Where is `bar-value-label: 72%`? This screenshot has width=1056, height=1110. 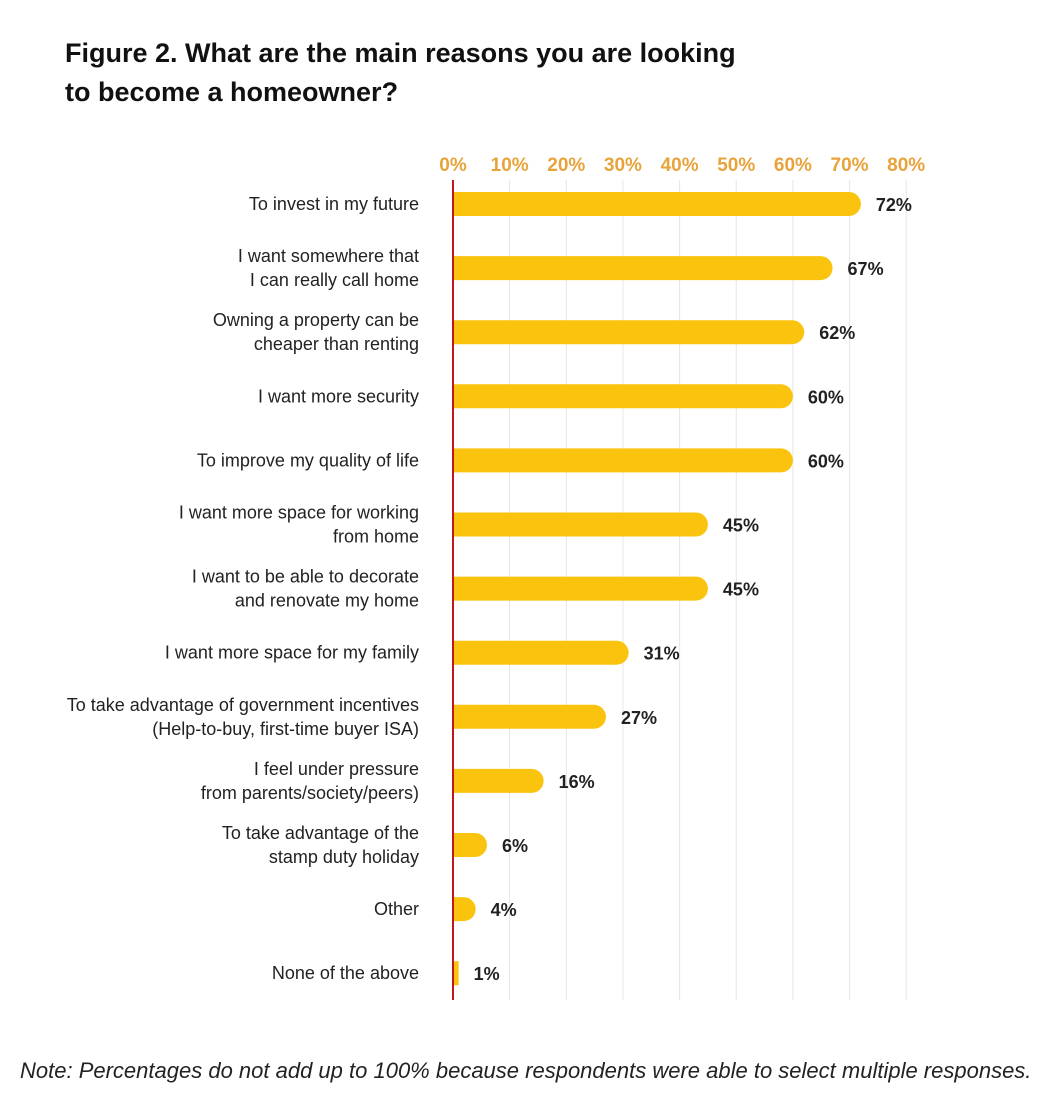 bar-value-label: 72% is located at coordinates (894, 205).